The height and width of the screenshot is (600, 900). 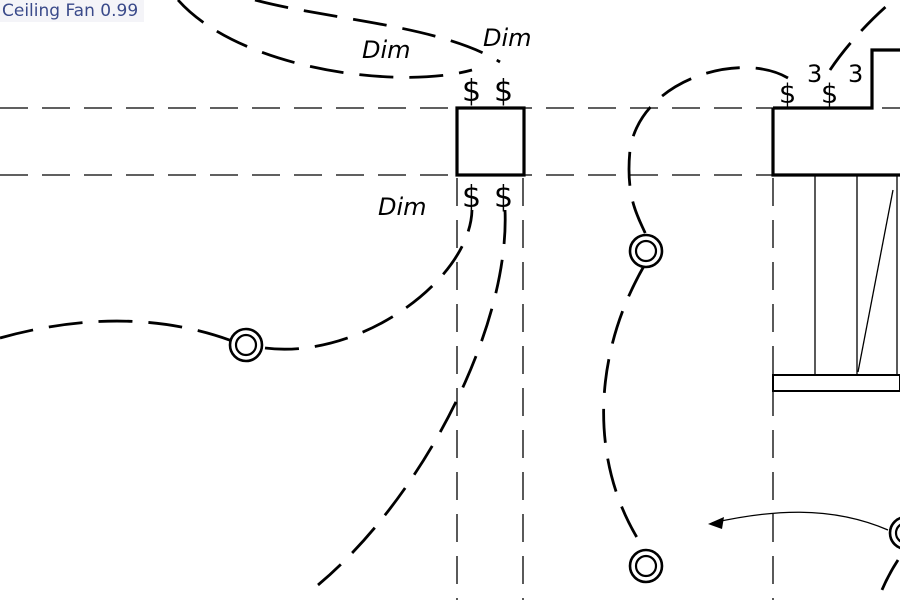 What do you see at coordinates (507, 38) in the screenshot?
I see `dimmer-label-top-right: Dim` at bounding box center [507, 38].